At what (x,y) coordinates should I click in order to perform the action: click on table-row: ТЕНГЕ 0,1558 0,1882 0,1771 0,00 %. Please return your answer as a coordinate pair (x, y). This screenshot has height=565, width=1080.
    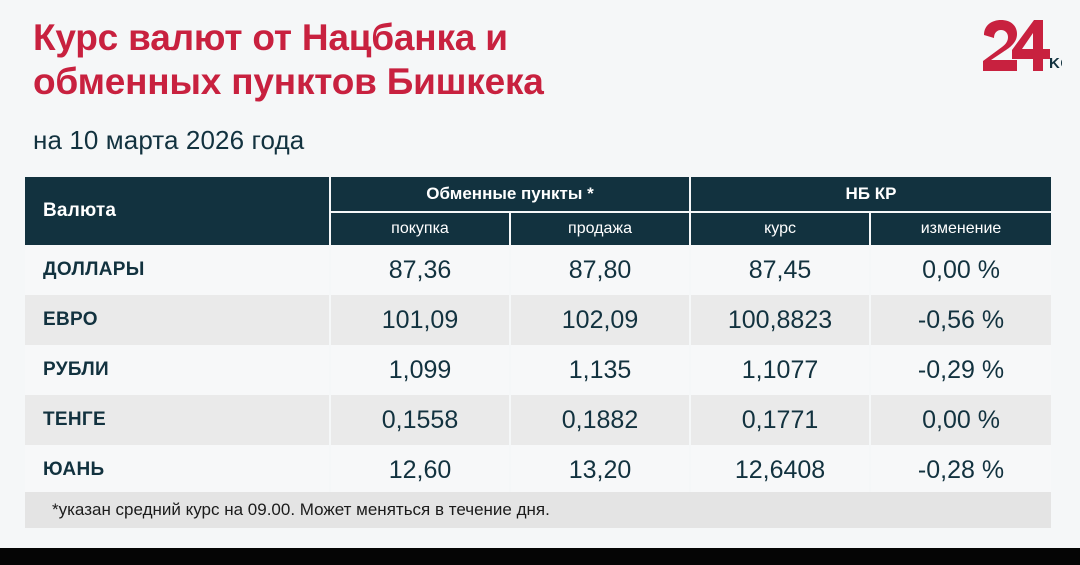
    Looking at the image, I should click on (538, 420).